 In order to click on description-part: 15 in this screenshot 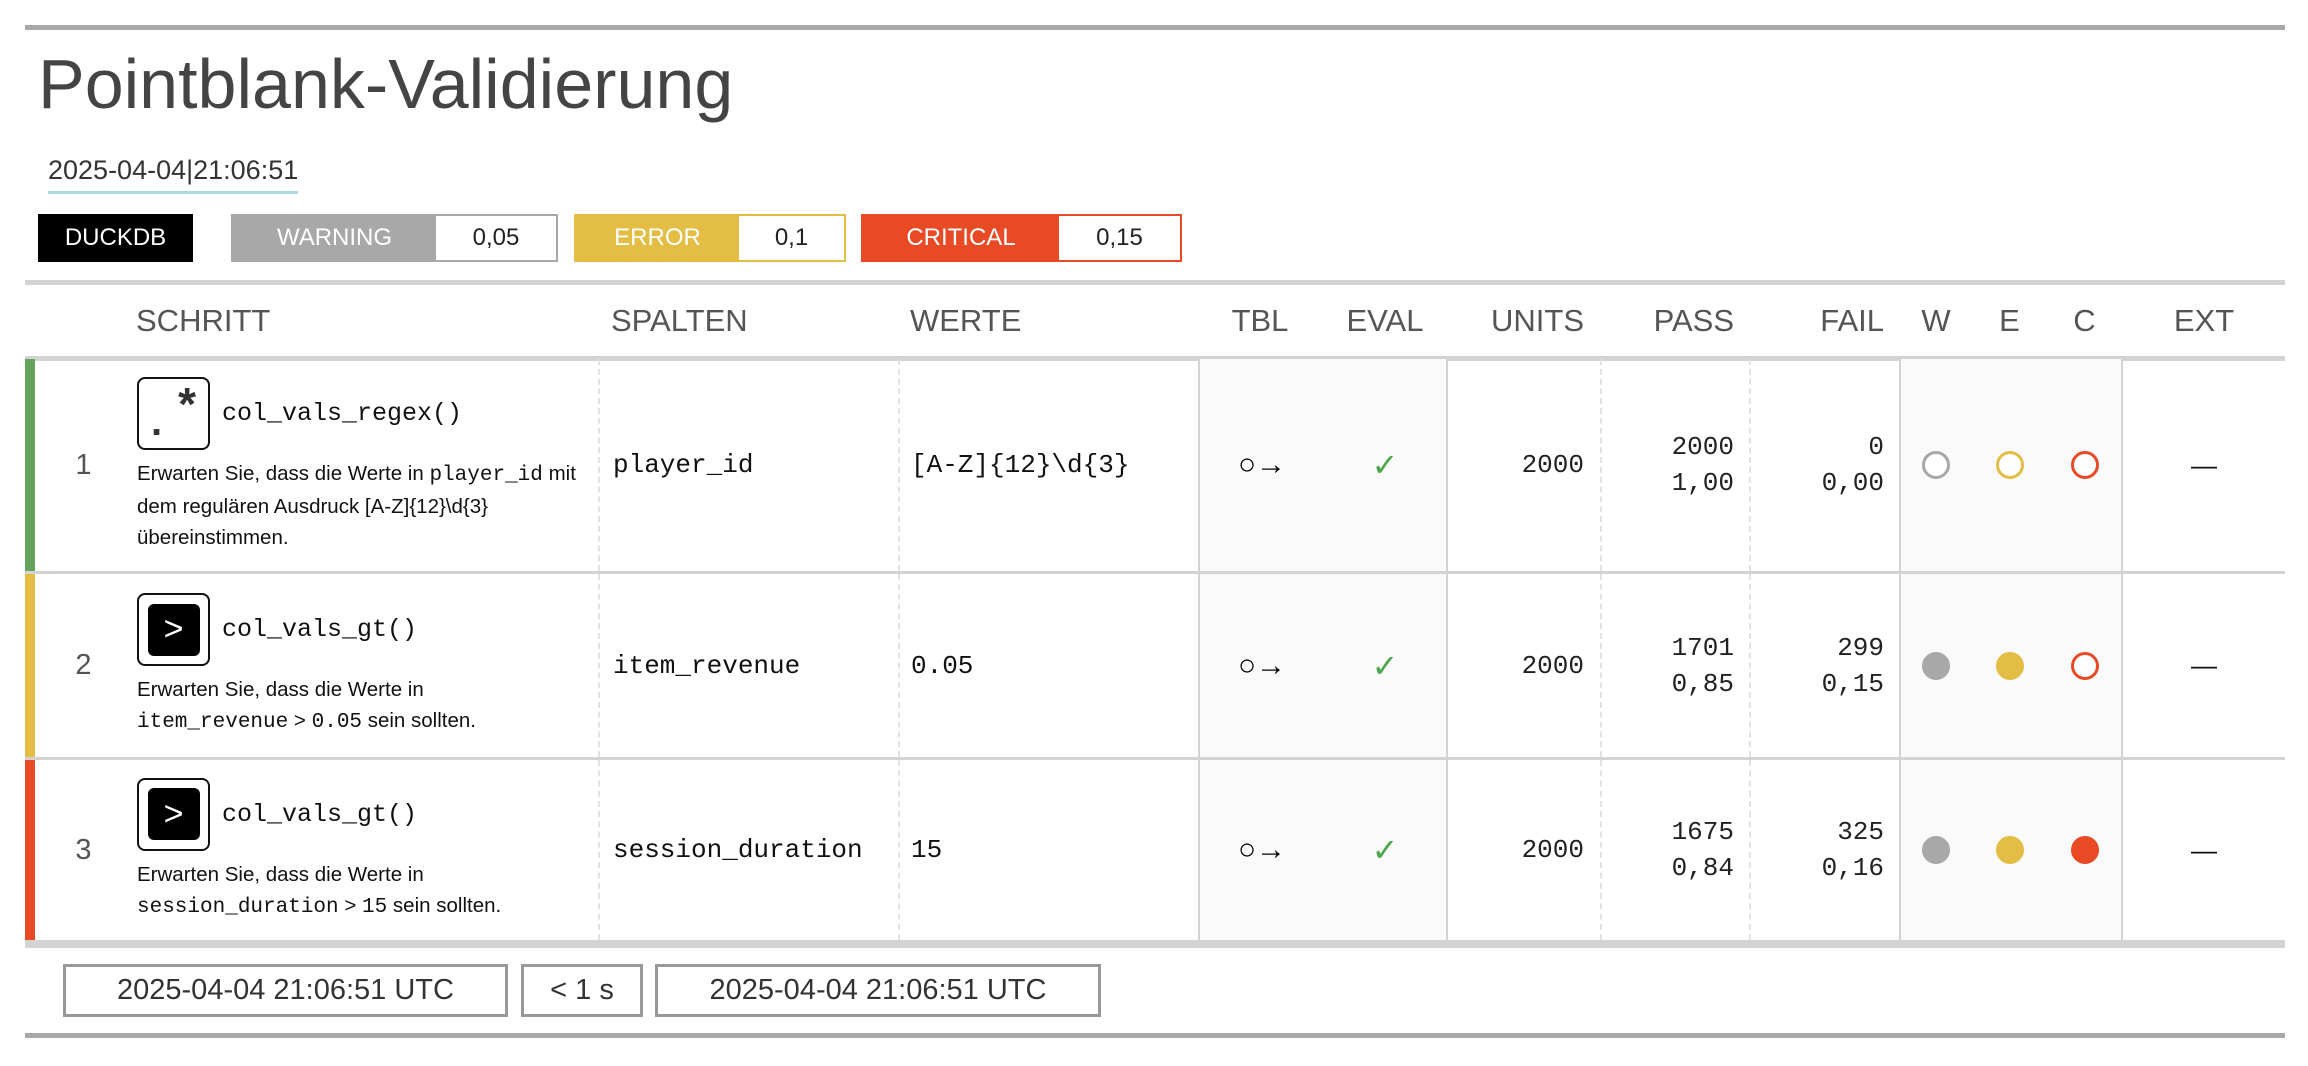, I will do `click(375, 907)`.